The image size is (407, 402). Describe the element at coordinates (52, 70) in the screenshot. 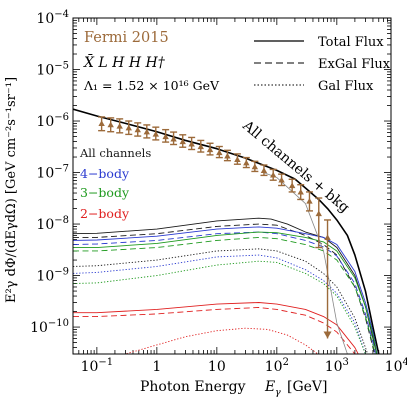

I see `y-tick-label: 10⁻⁵` at that location.